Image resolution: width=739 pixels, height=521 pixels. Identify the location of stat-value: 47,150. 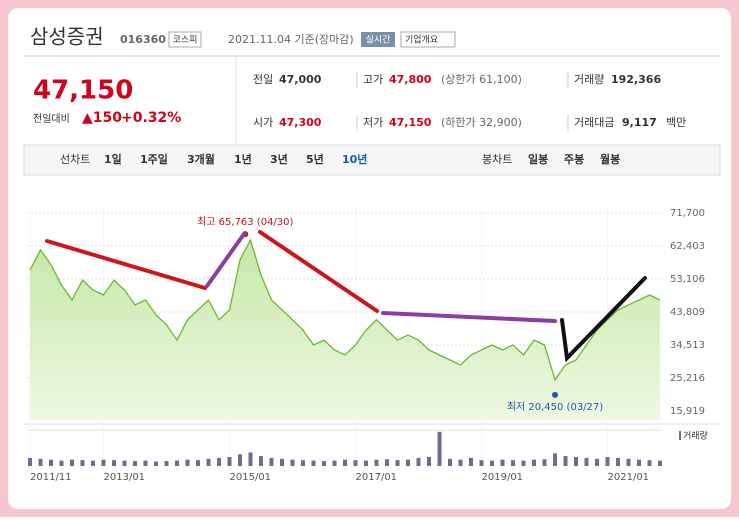
(410, 122).